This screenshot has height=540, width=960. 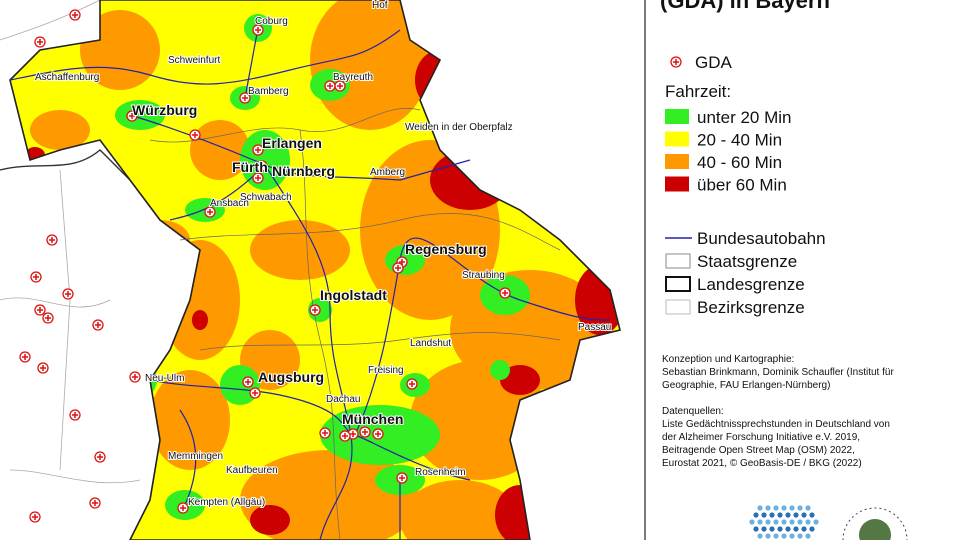 What do you see at coordinates (430, 343) in the screenshot?
I see `city-label: Landshut` at bounding box center [430, 343].